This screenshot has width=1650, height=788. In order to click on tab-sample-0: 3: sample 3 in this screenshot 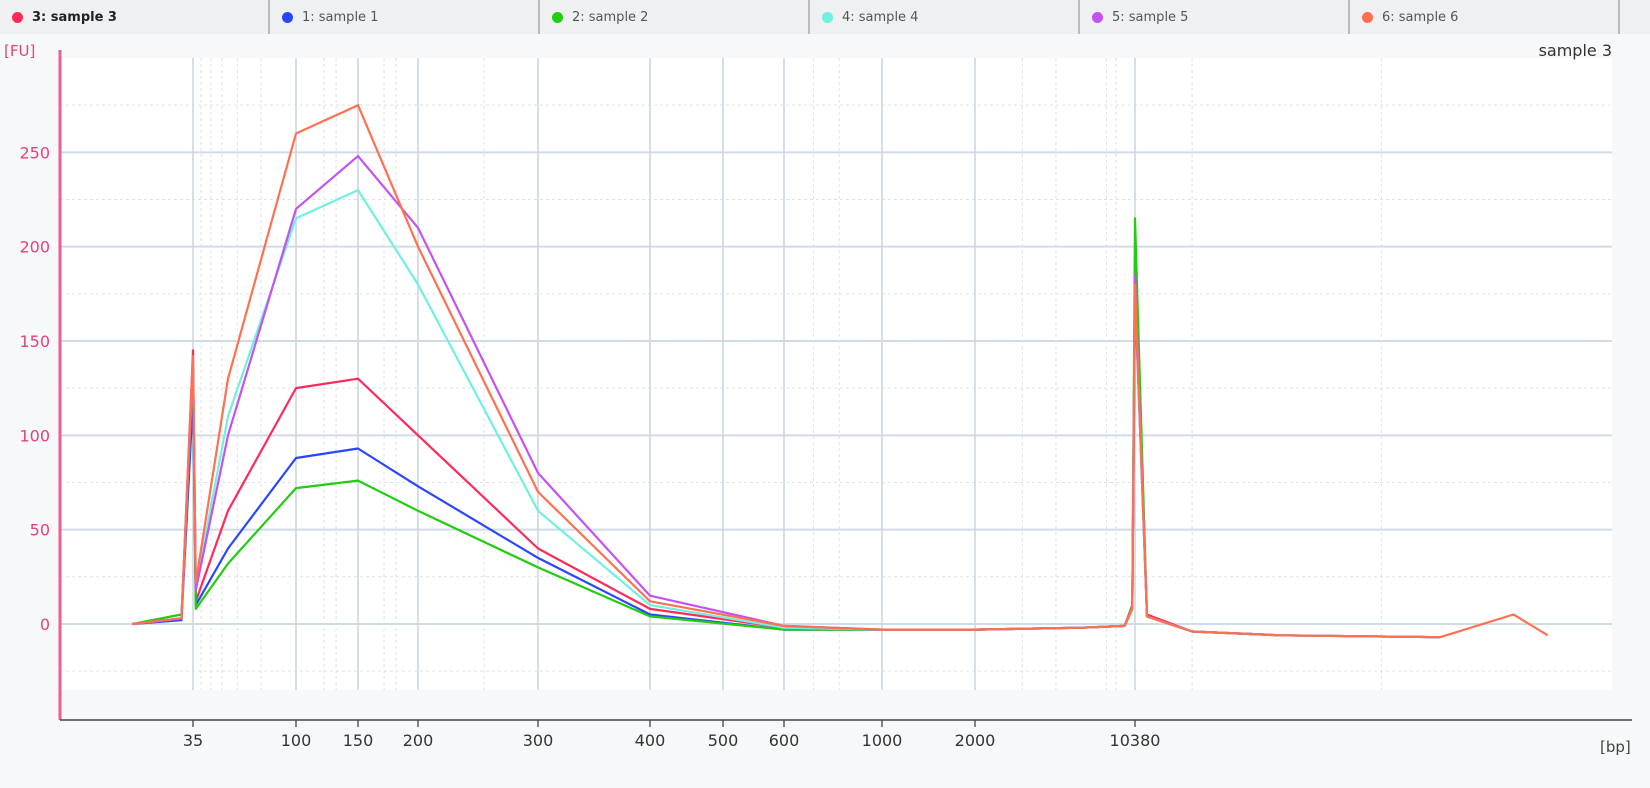, I will do `click(135, 17)`.